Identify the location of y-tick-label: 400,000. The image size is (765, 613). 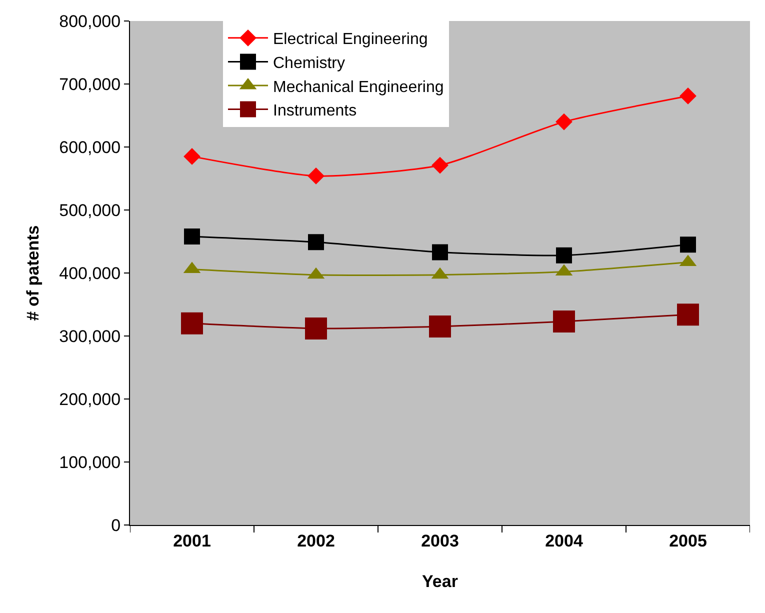
(90, 273).